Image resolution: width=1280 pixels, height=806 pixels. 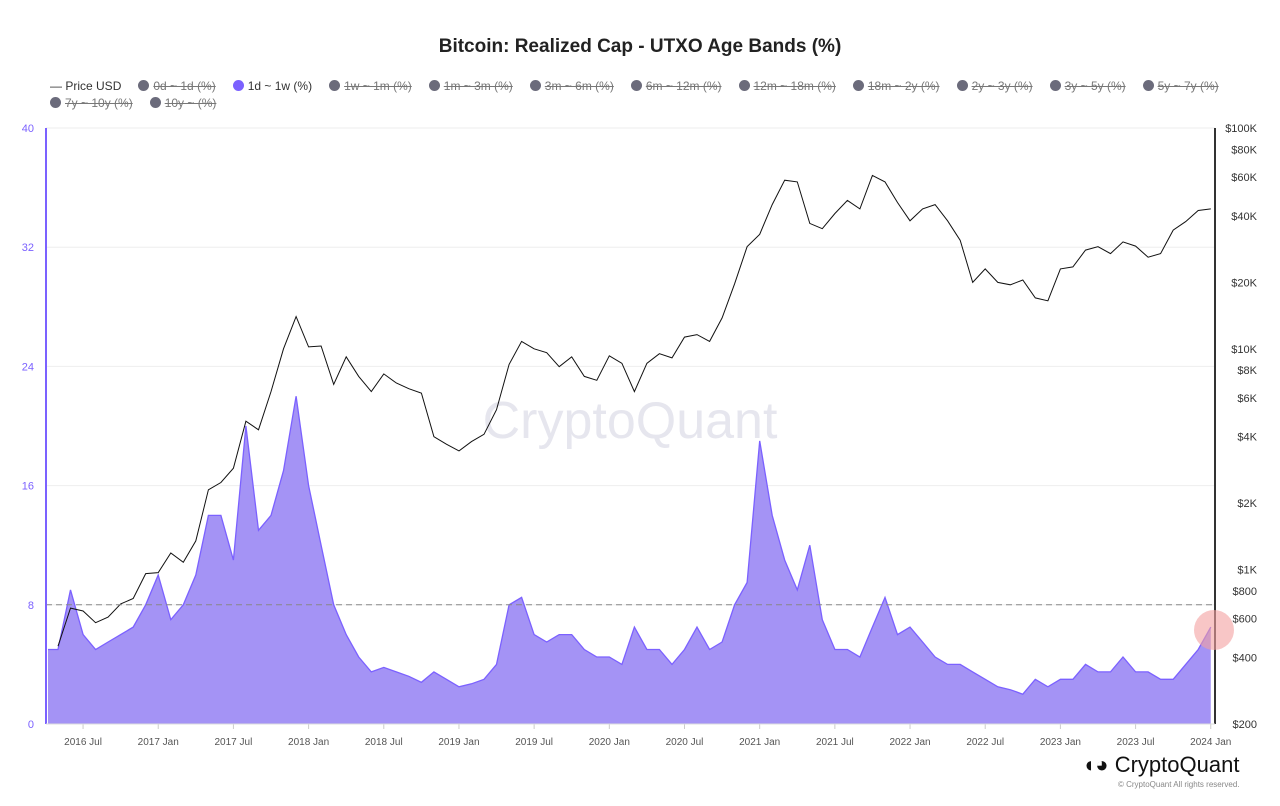 What do you see at coordinates (1136, 742) in the screenshot?
I see `x-tick-label: 2023 Jul` at bounding box center [1136, 742].